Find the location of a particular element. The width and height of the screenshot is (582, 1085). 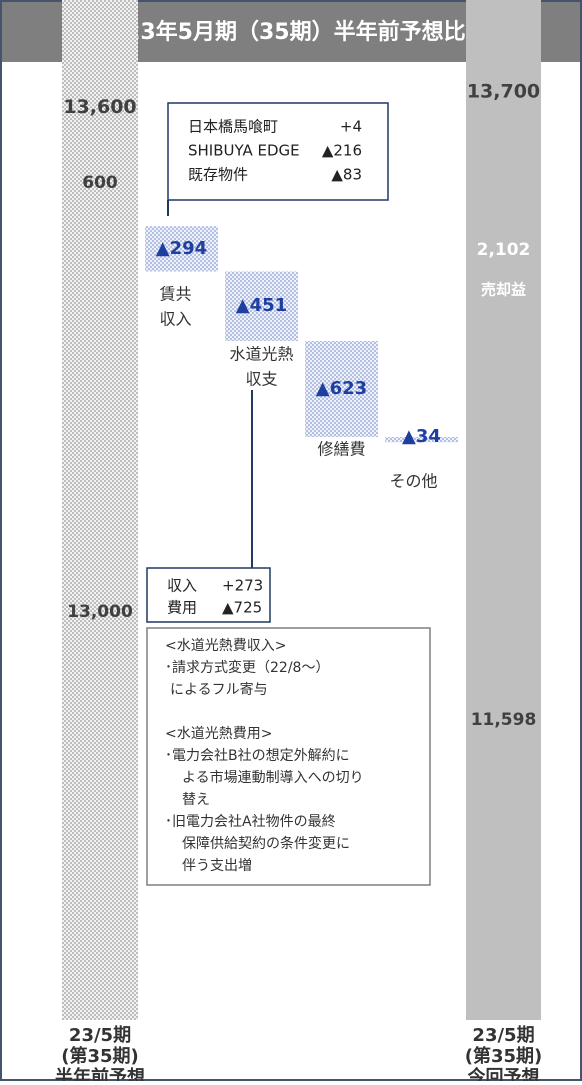

step-name: 修繕費 is located at coordinates (341, 449).